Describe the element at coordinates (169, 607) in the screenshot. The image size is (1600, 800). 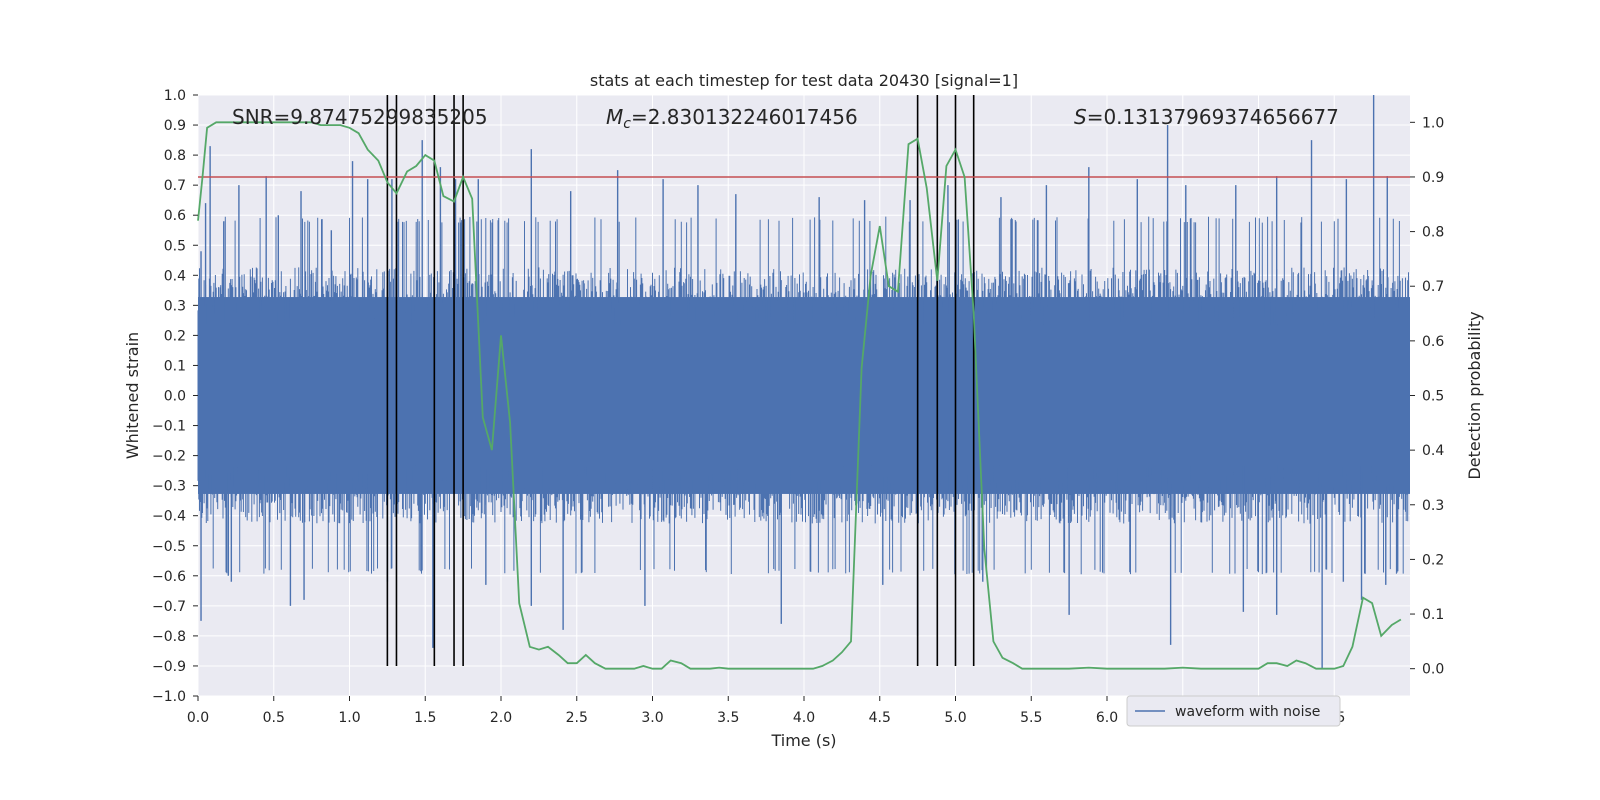
I see `y-tick-label-left: −0.7` at that location.